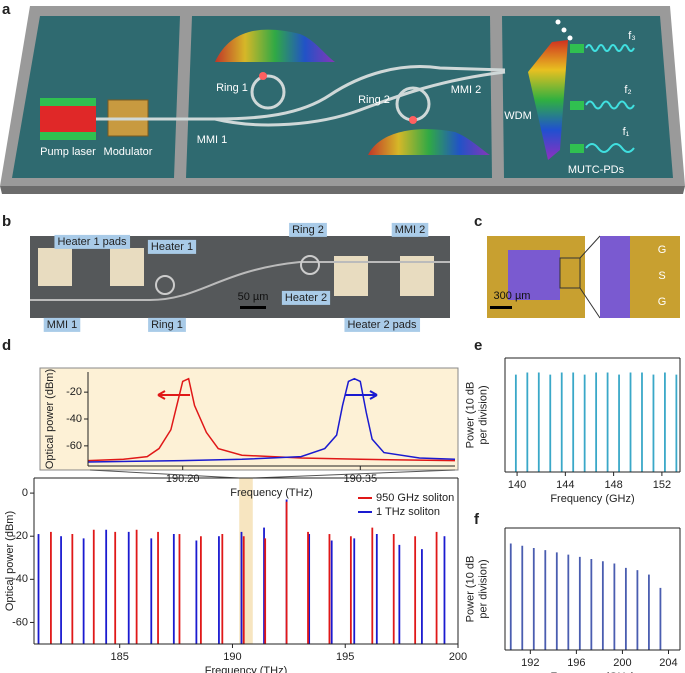  Describe the element at coordinates (6, 345) in the screenshot. I see `panel-label: d` at that location.